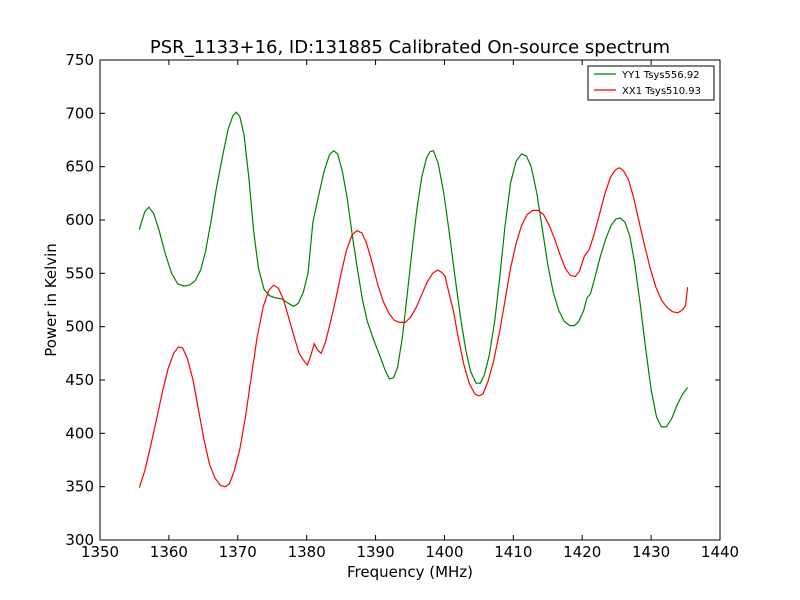 The image size is (800, 600). Describe the element at coordinates (79, 380) in the screenshot. I see `y-tick-label: 450` at that location.